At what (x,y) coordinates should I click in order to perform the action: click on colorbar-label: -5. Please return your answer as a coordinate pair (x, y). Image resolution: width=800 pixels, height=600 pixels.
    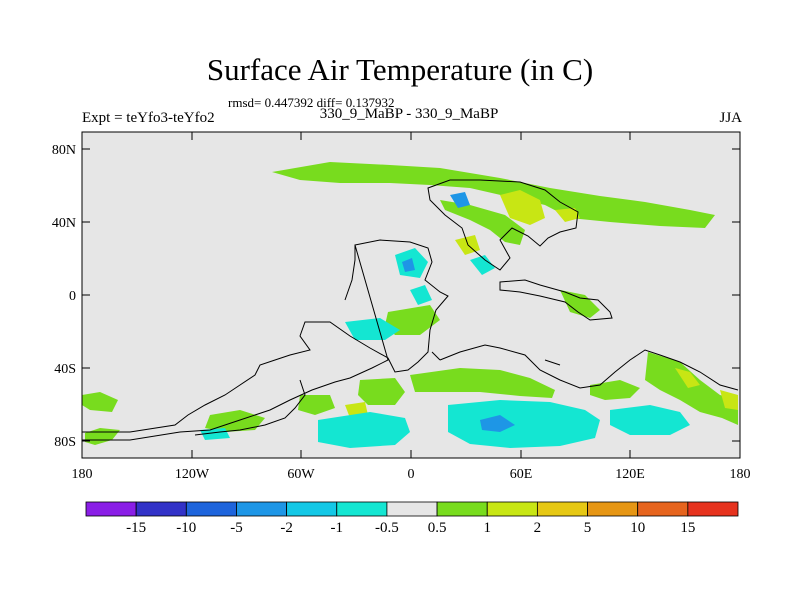
    Looking at the image, I should click on (236, 528).